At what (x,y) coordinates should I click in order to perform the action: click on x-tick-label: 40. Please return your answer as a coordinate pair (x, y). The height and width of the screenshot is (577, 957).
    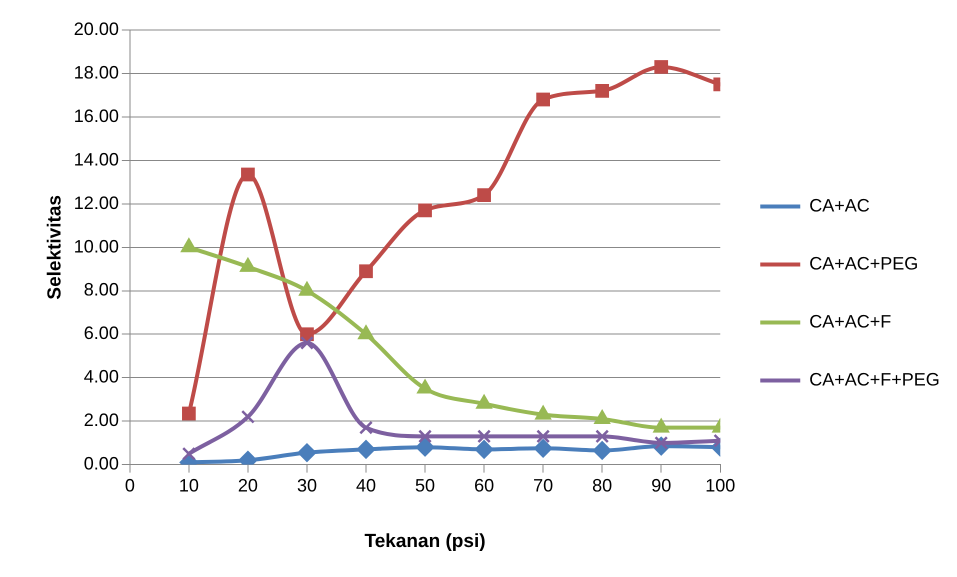
    Looking at the image, I should click on (366, 485).